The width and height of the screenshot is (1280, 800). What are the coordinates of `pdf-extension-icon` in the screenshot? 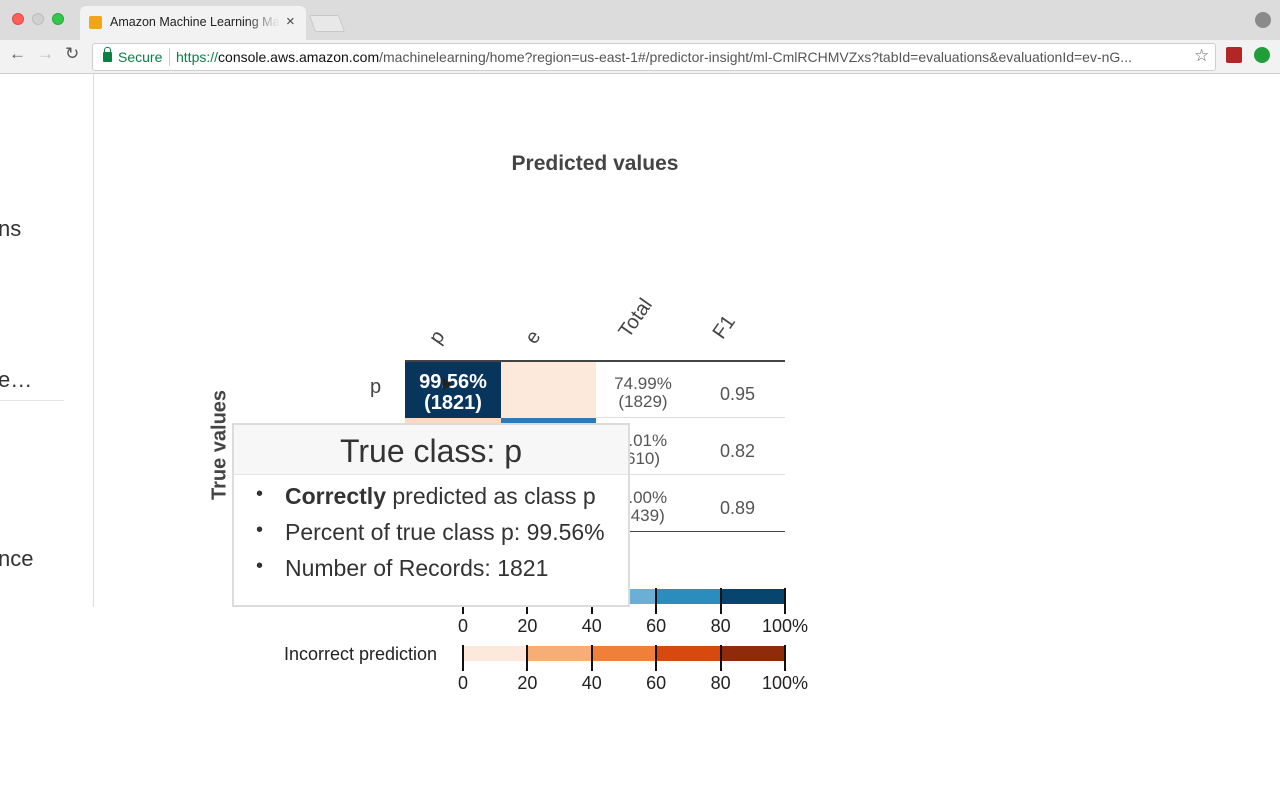 It's located at (1234, 55).